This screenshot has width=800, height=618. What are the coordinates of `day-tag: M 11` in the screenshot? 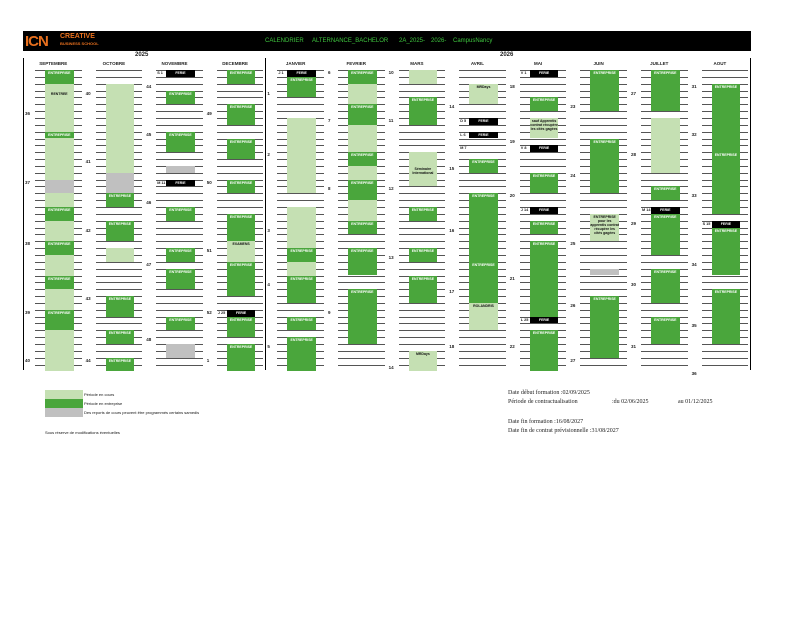 It's located at (161, 182).